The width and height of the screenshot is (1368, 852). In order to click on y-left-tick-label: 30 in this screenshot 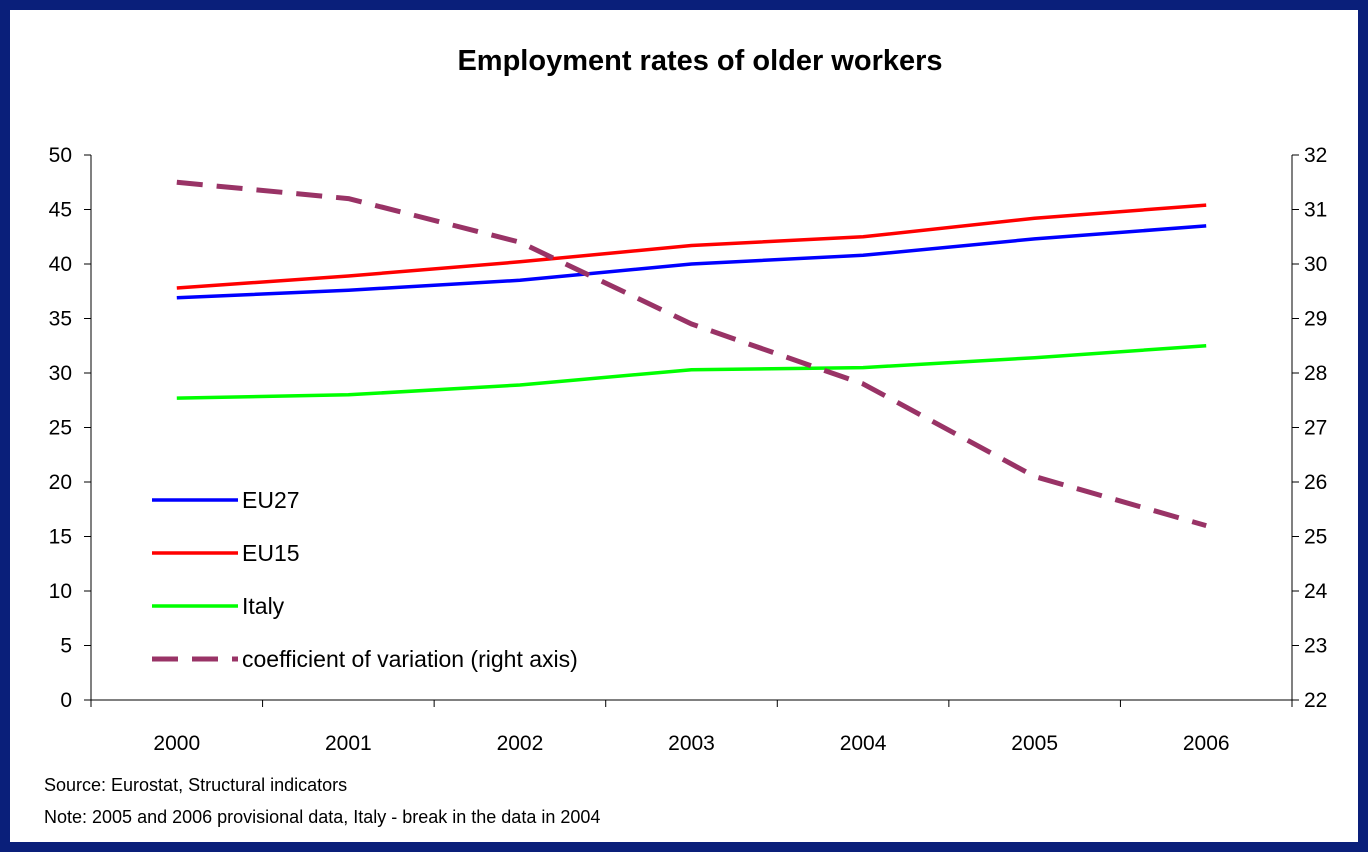, I will do `click(60, 373)`.